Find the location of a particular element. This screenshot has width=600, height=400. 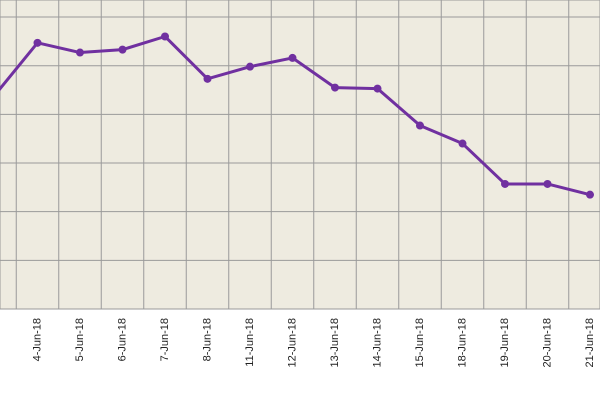

x-tick-label: 7-Jun-18 is located at coordinates (165, 339).